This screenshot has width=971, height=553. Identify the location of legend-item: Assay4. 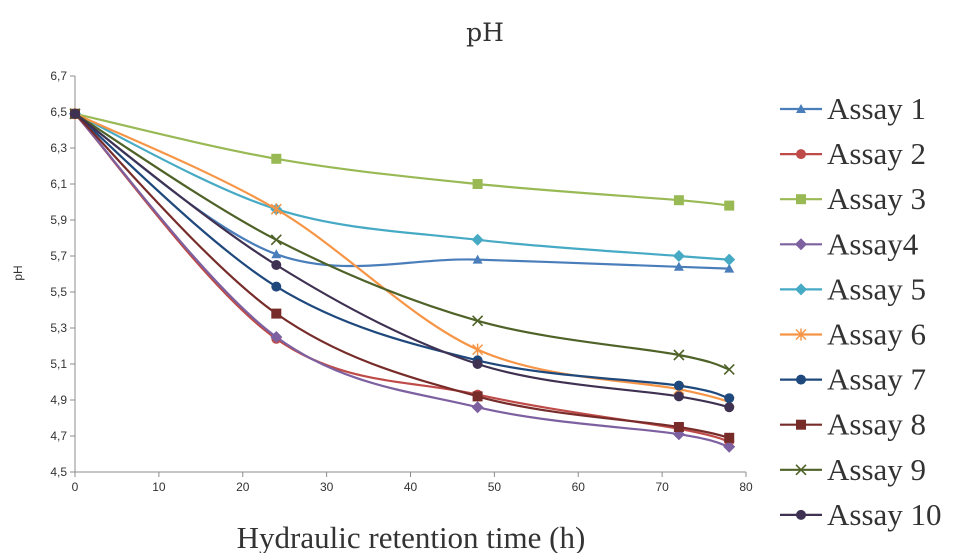
(849, 243).